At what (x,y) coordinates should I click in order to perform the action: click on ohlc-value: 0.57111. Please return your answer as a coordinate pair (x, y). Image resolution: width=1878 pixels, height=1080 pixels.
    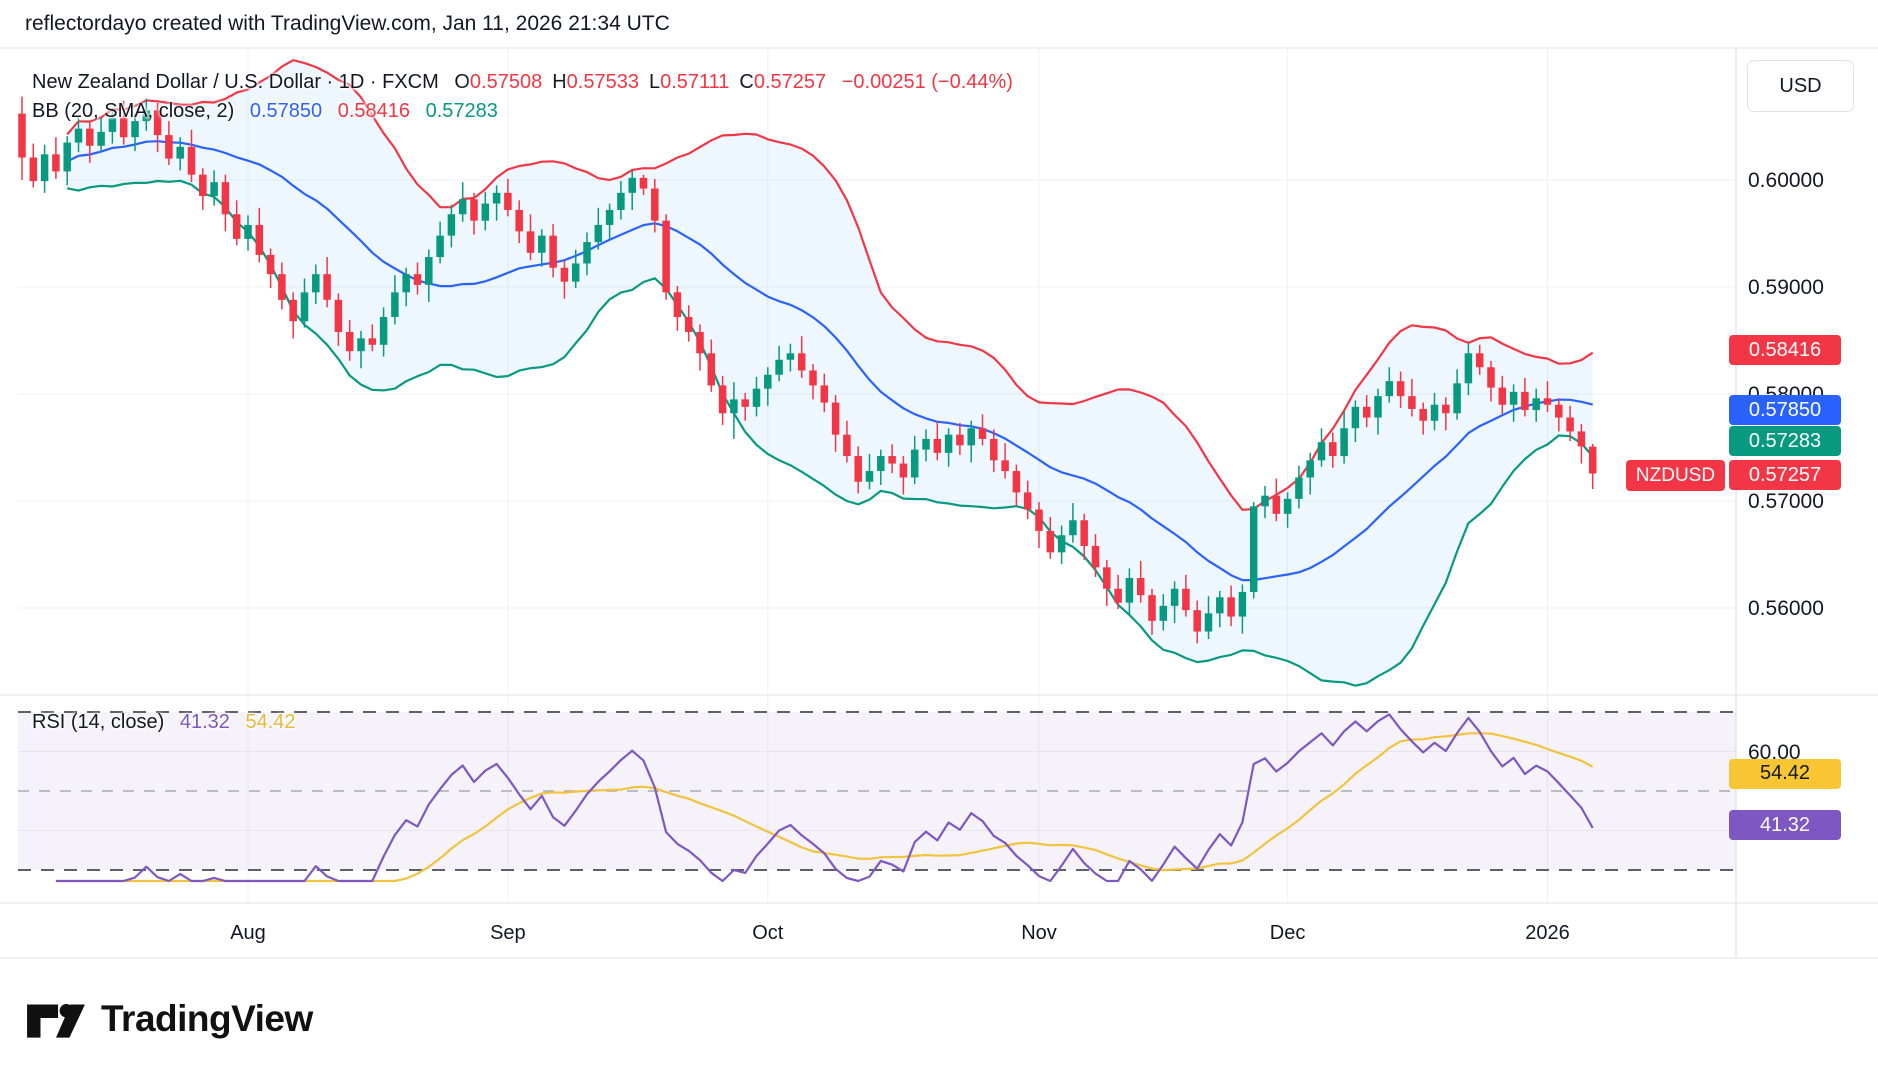
    Looking at the image, I should click on (695, 82).